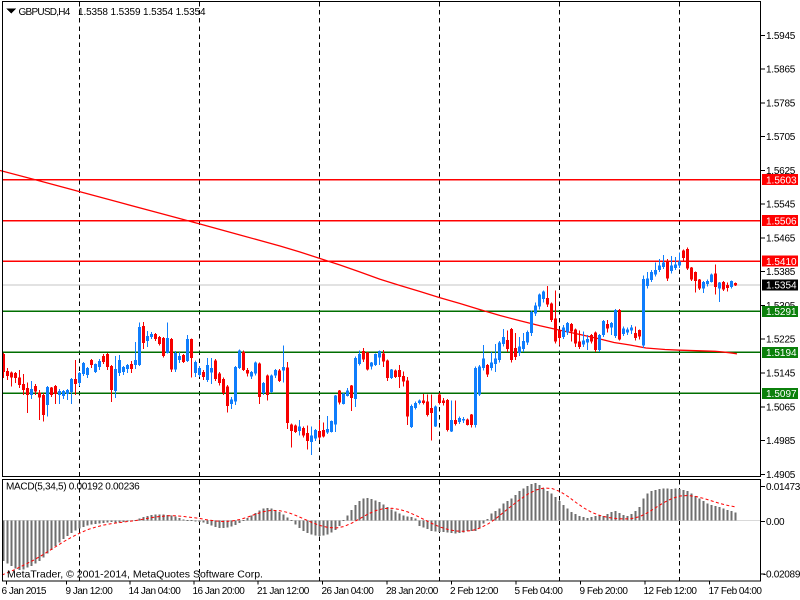  Describe the element at coordinates (781, 312) in the screenshot. I see `svg-text: 1.5291` at that location.